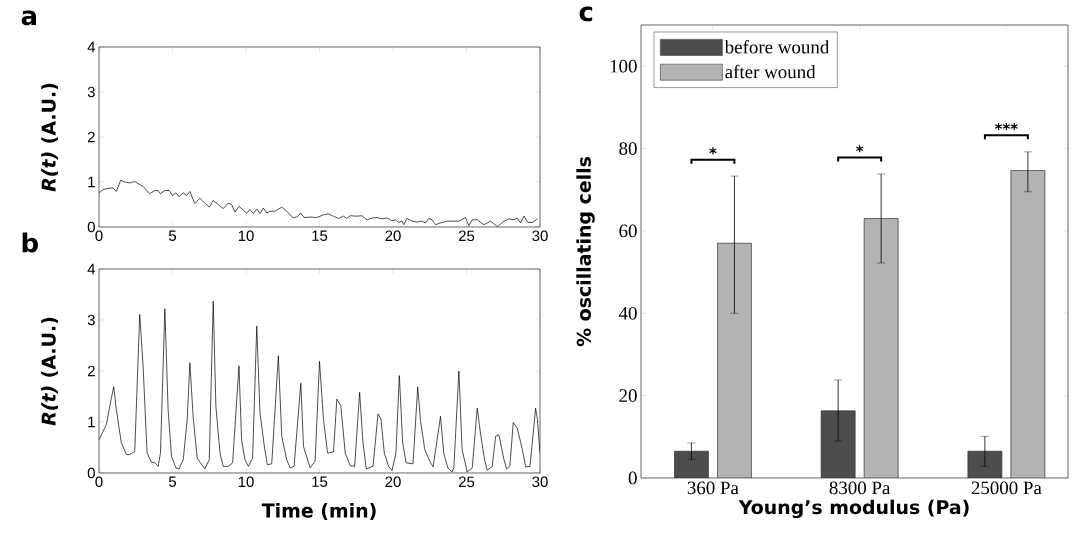 Image resolution: width=1076 pixels, height=542 pixels. What do you see at coordinates (628, 231) in the screenshot?
I see `y-tick-label: 60` at bounding box center [628, 231].